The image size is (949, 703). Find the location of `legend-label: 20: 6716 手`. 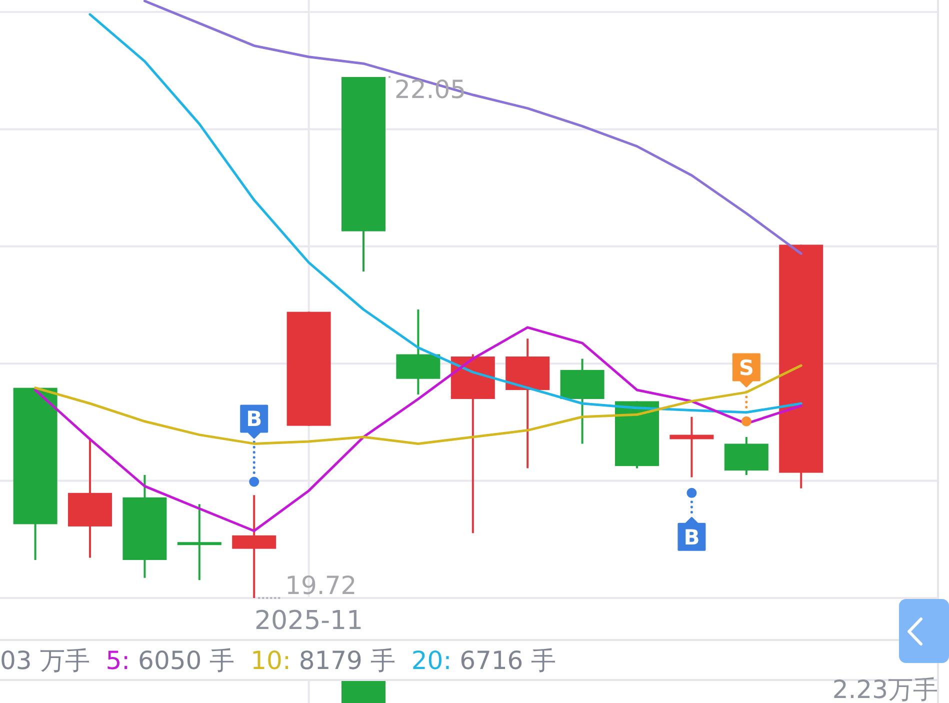

legend-label: 20: 6716 手 is located at coordinates (483, 660).